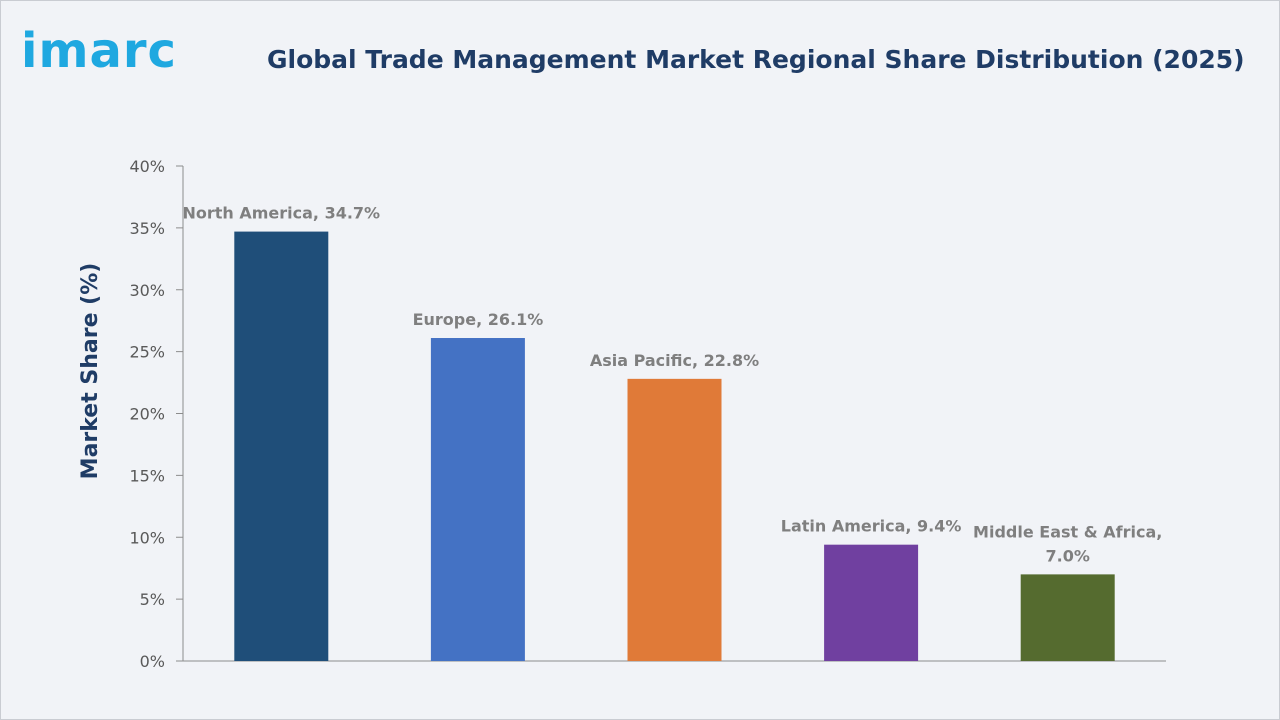 The height and width of the screenshot is (720, 1280). Describe the element at coordinates (147, 537) in the screenshot. I see `y-tick-label: 10%` at that location.